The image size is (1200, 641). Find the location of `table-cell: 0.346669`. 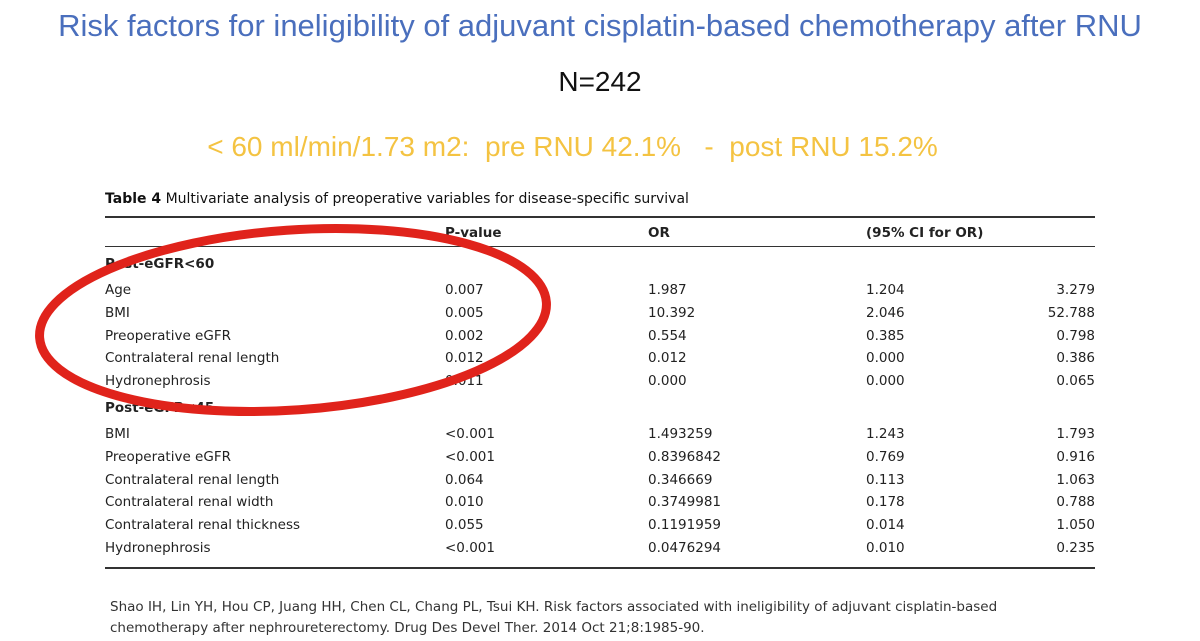

table-cell: 0.346669 is located at coordinates (680, 479).